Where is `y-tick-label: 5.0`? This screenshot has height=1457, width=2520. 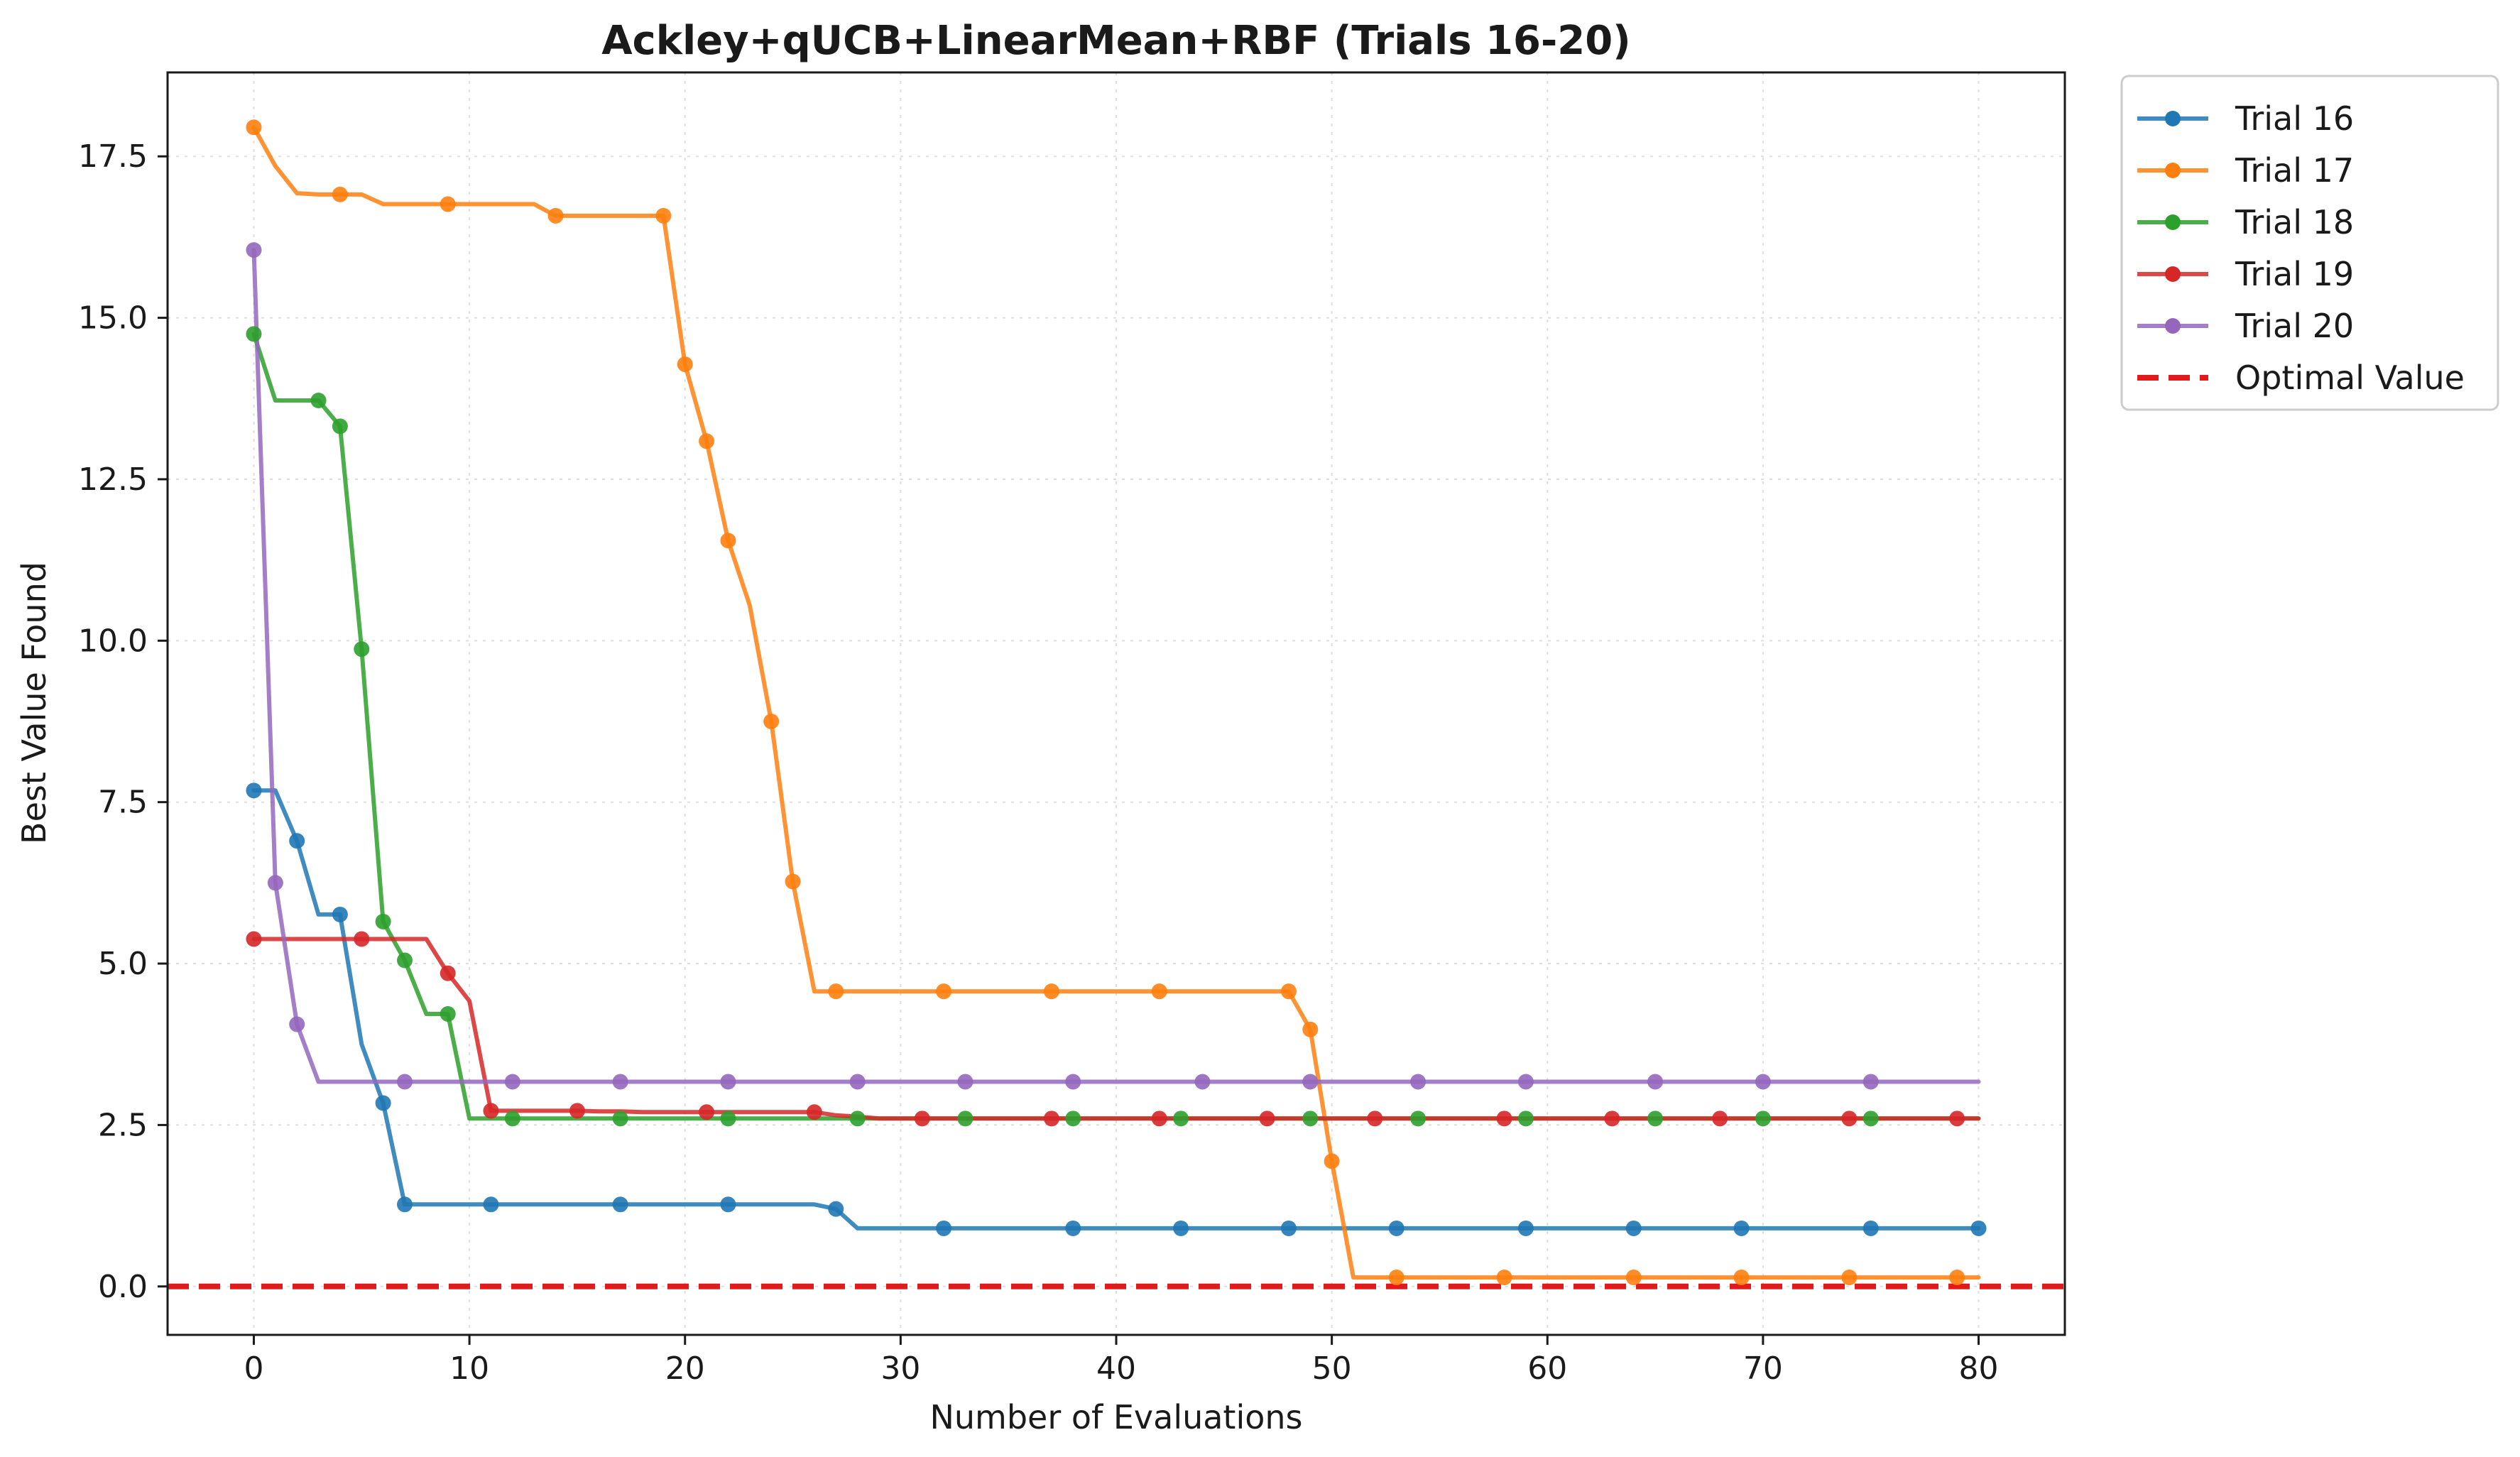 y-tick-label: 5.0 is located at coordinates (123, 964).